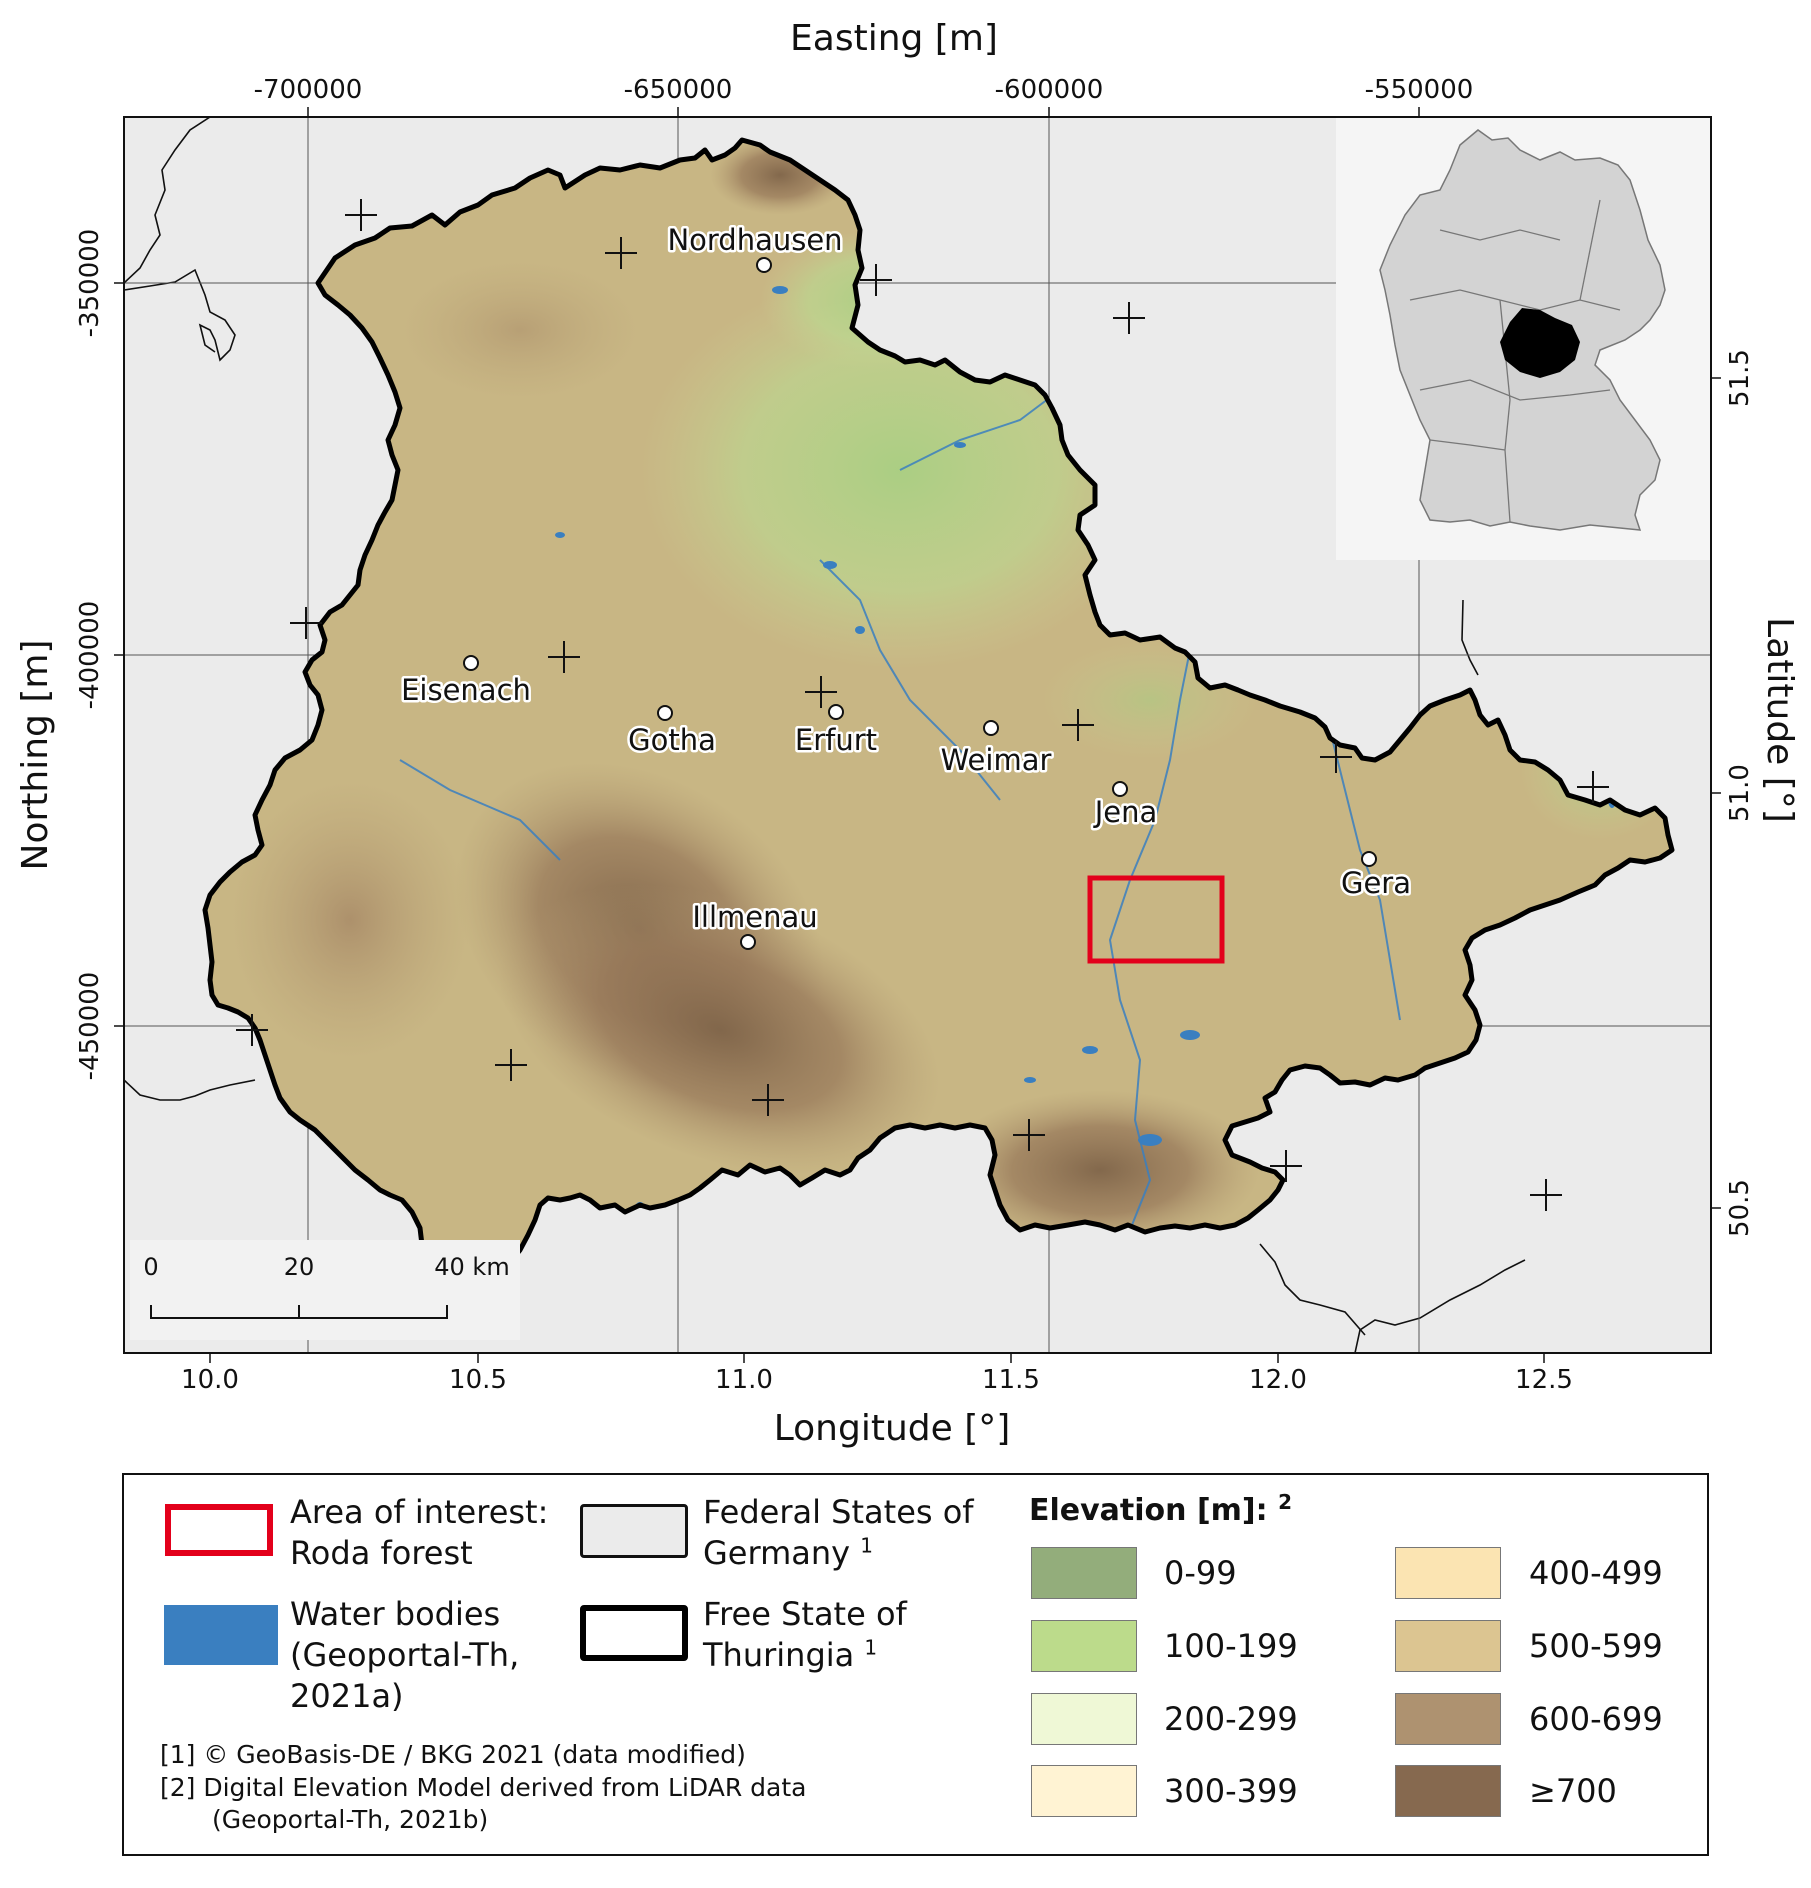  What do you see at coordinates (836, 740) in the screenshot?
I see `city-label-erfurt: Erfurt` at bounding box center [836, 740].